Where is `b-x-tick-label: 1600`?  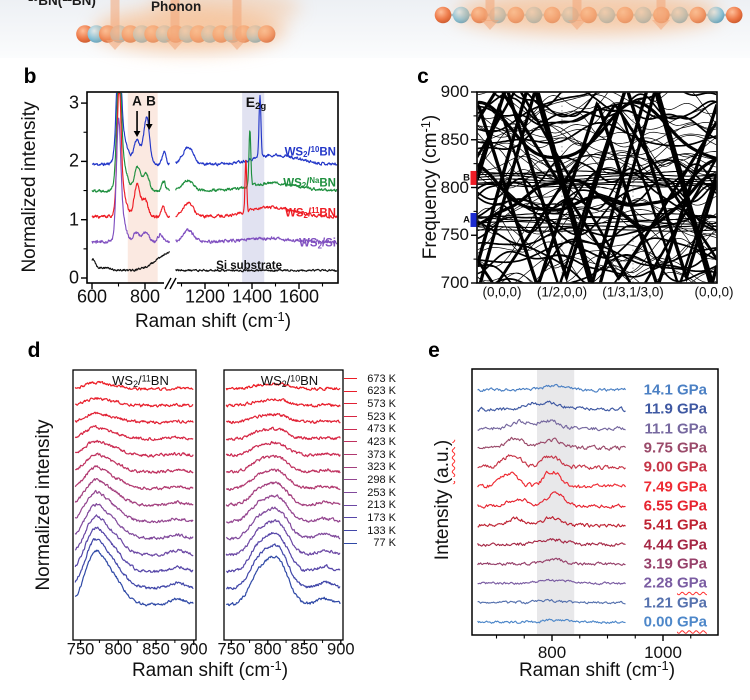 b-x-tick-label: 1600 is located at coordinates (299, 296).